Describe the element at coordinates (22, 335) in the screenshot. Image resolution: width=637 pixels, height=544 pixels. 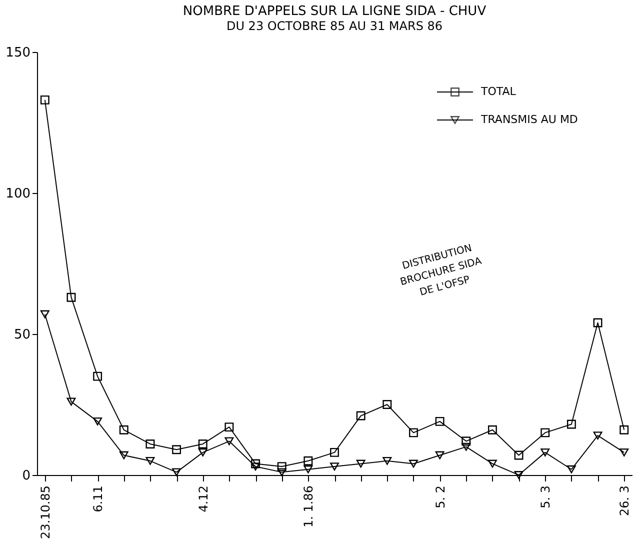
I see `y-tick-label: 50` at that location.